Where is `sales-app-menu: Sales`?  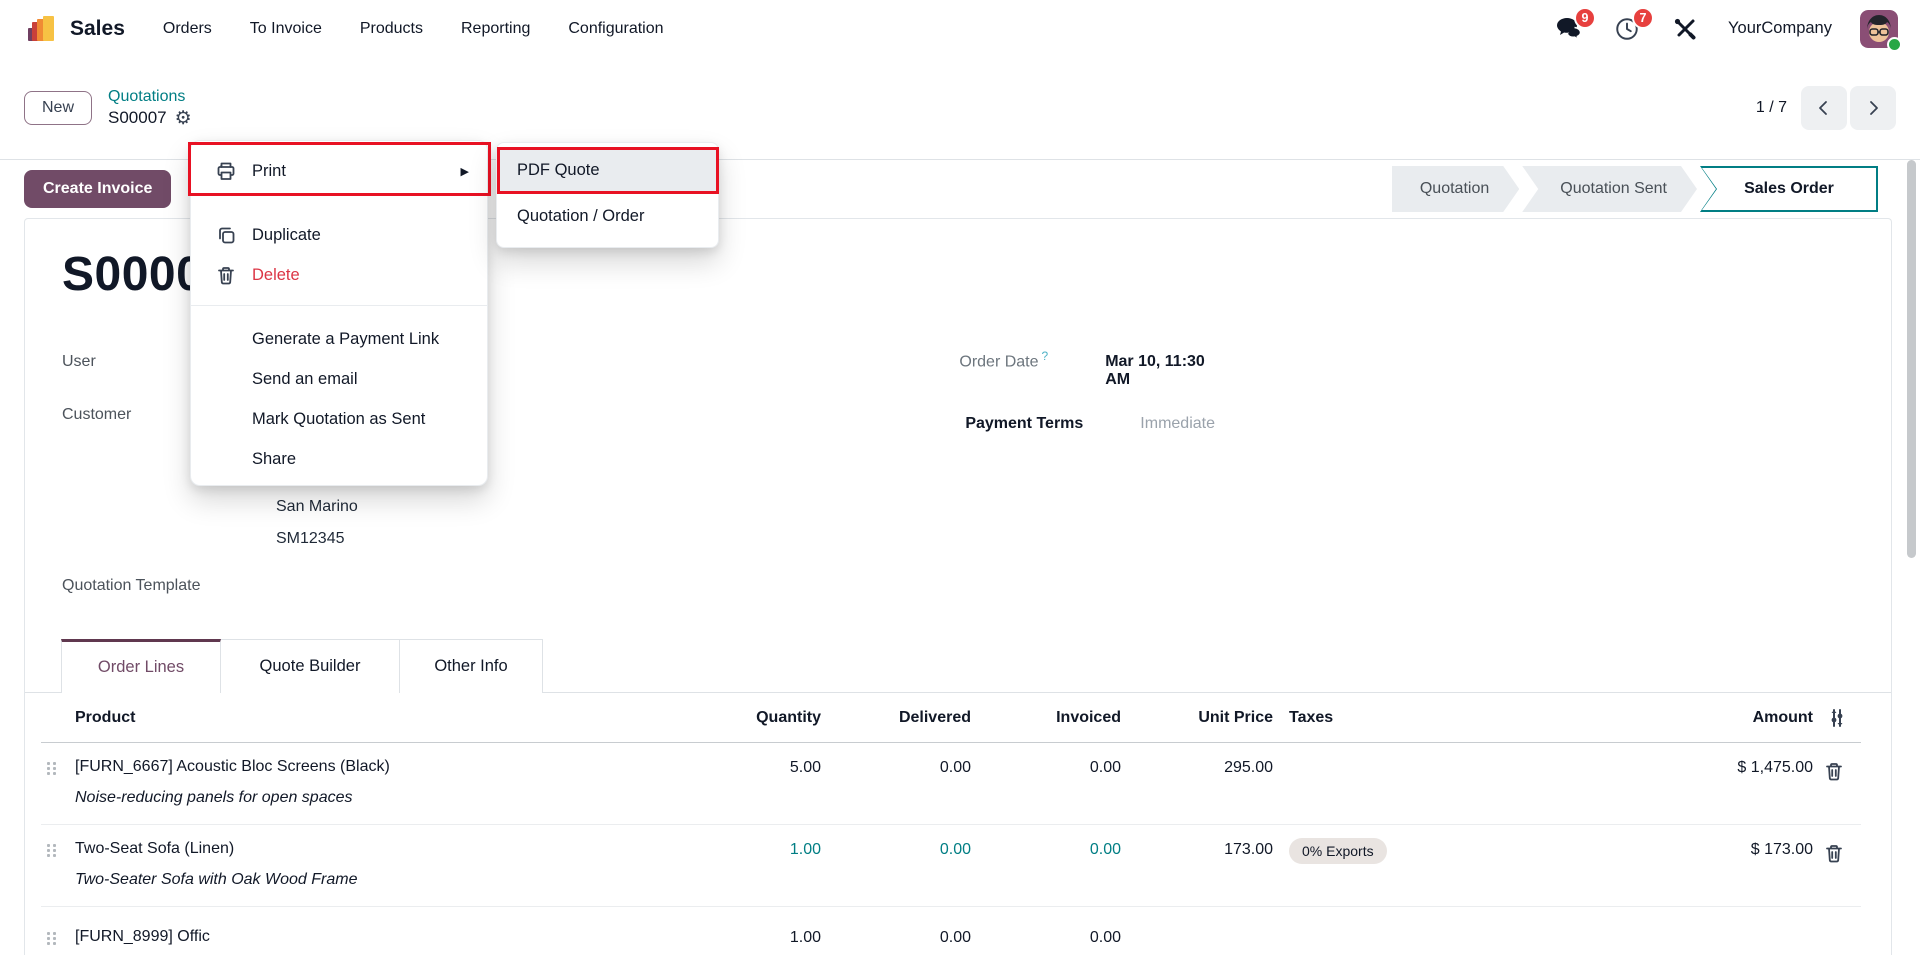 sales-app-menu: Sales is located at coordinates (74, 28).